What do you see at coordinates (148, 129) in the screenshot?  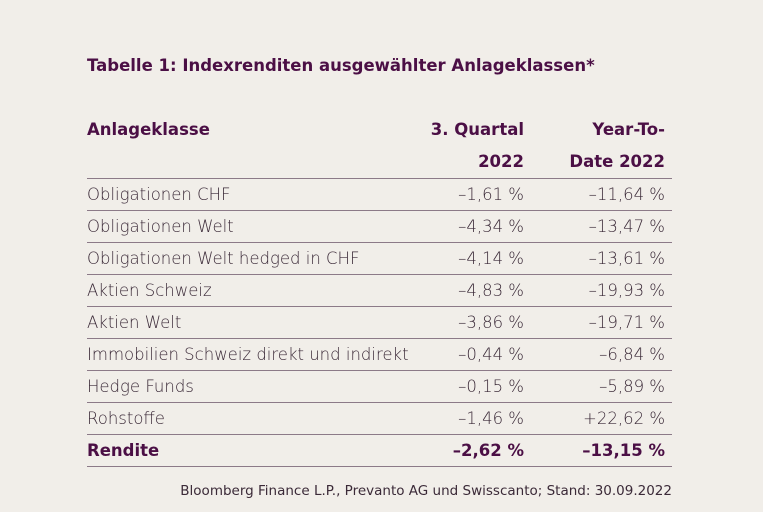 I see `header-line: Anlageklasse` at bounding box center [148, 129].